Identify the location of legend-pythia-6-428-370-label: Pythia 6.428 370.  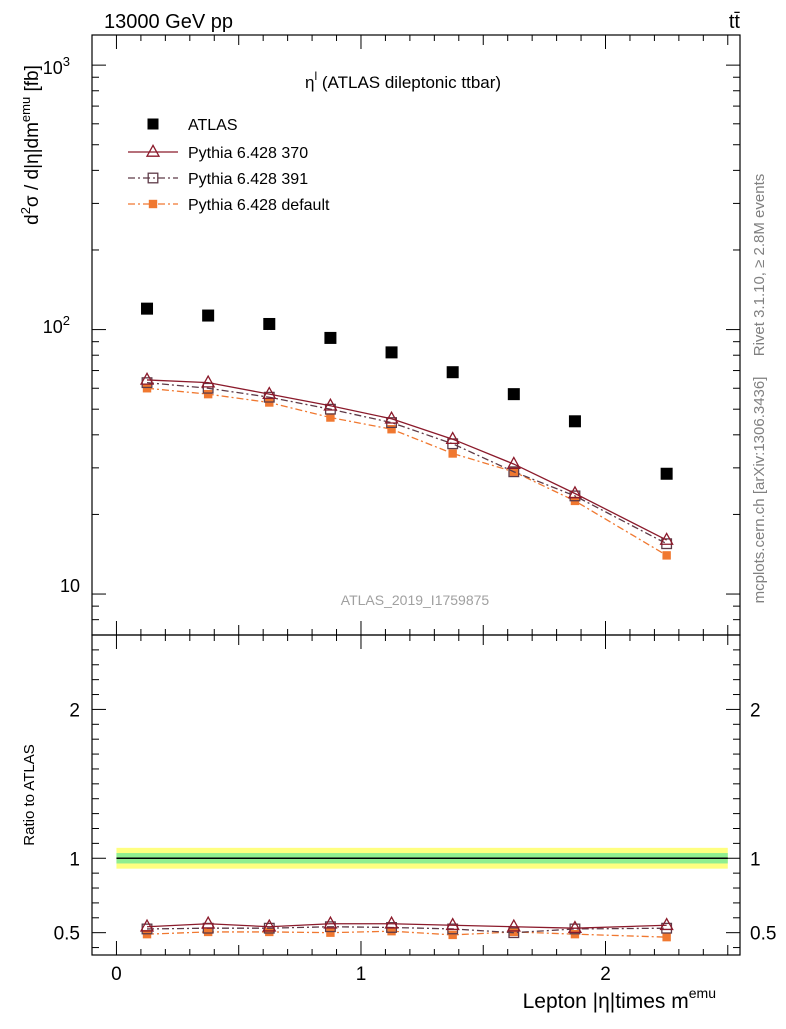
(248, 153).